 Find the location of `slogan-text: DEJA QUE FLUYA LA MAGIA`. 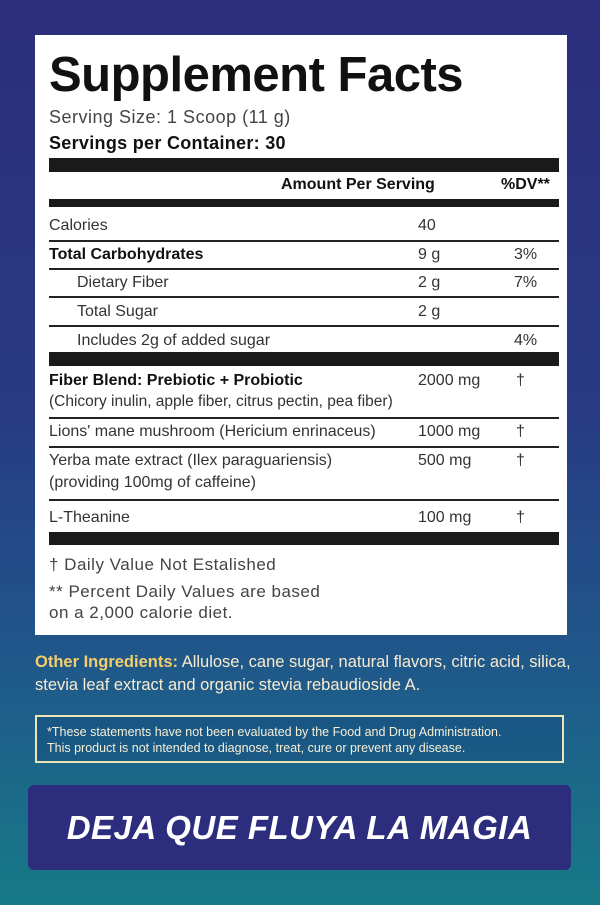

slogan-text: DEJA QUE FLUYA LA MAGIA is located at coordinates (299, 827).